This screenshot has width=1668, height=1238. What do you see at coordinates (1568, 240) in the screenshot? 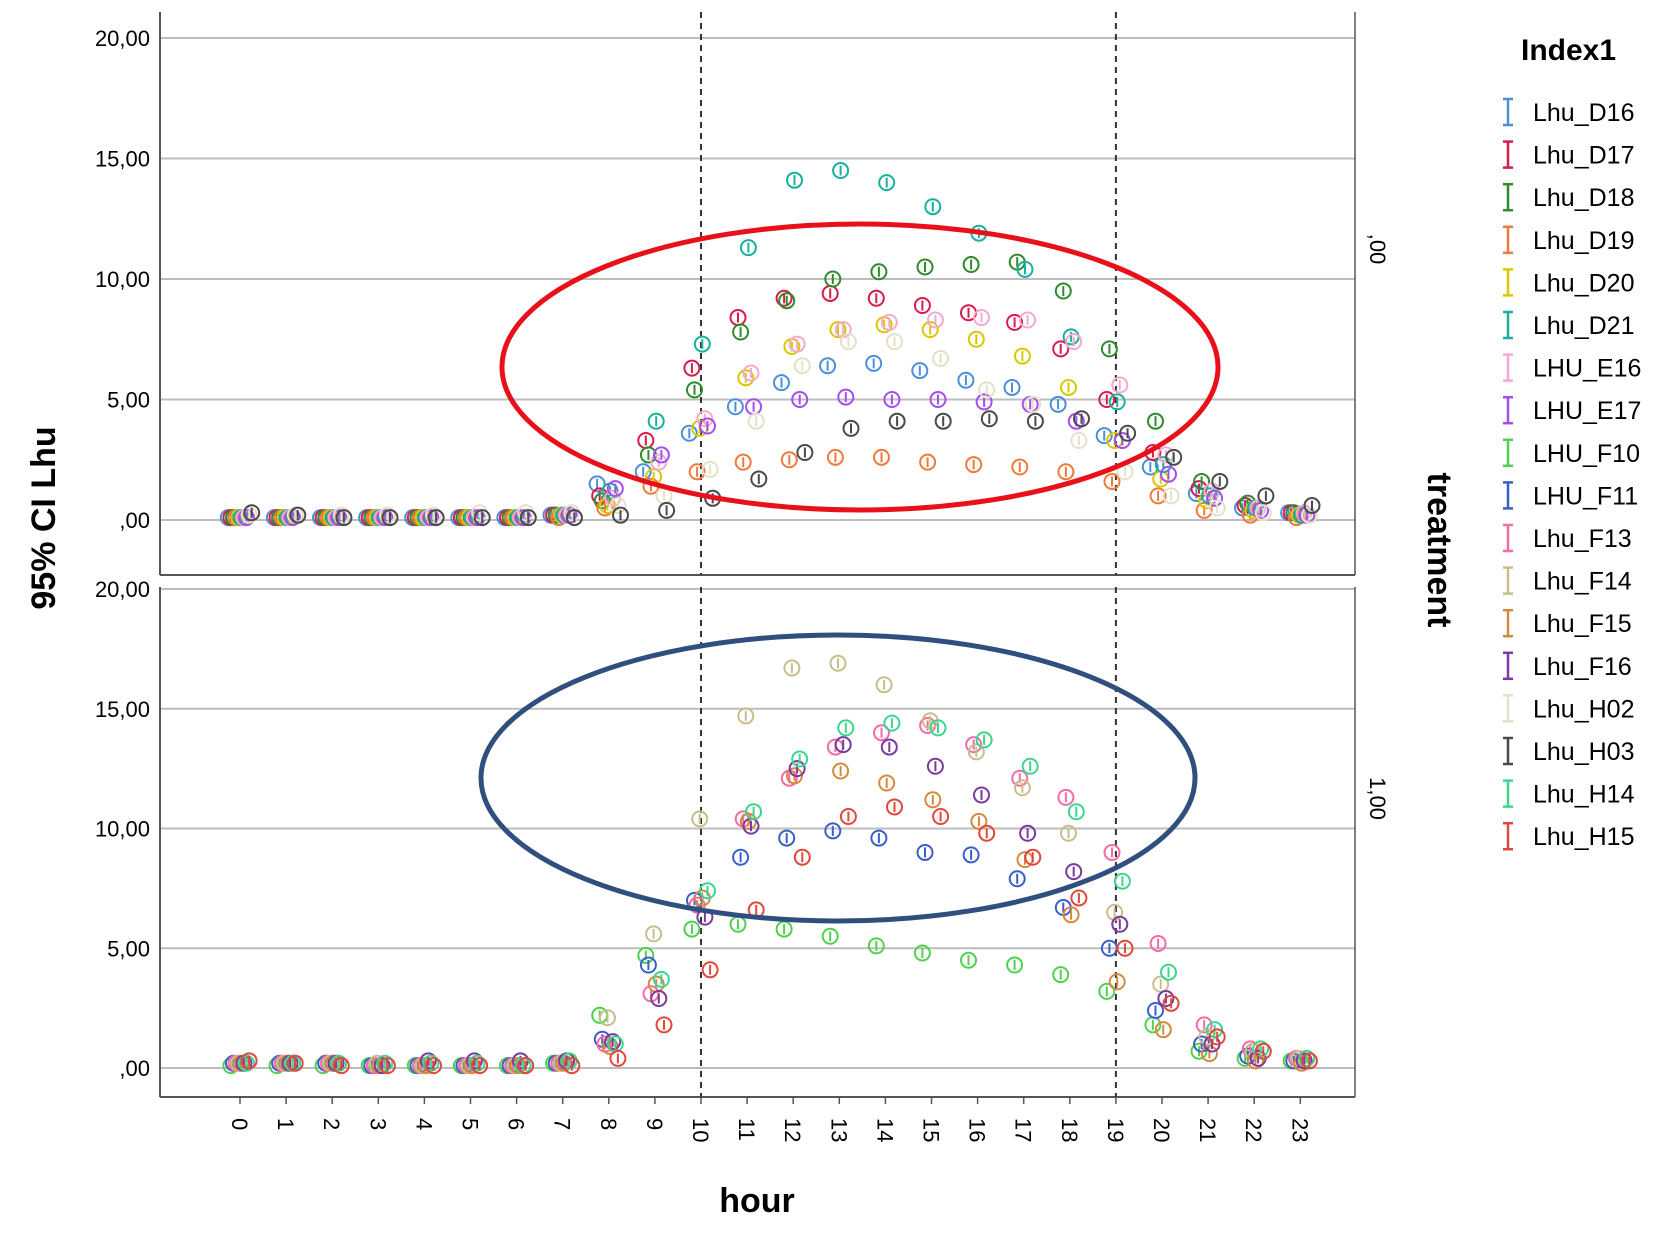
I see `legend-item: Lhu_D19` at bounding box center [1568, 240].